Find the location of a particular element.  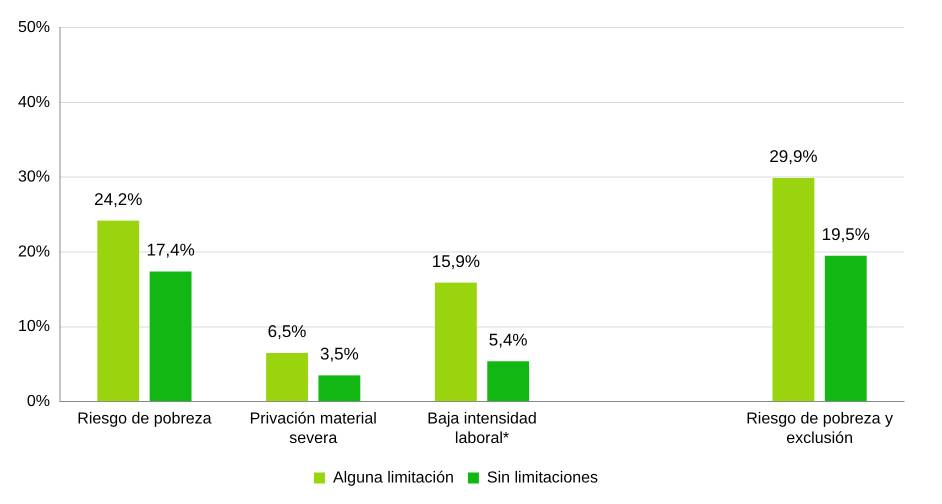

data-label: 3,5% is located at coordinates (339, 354).